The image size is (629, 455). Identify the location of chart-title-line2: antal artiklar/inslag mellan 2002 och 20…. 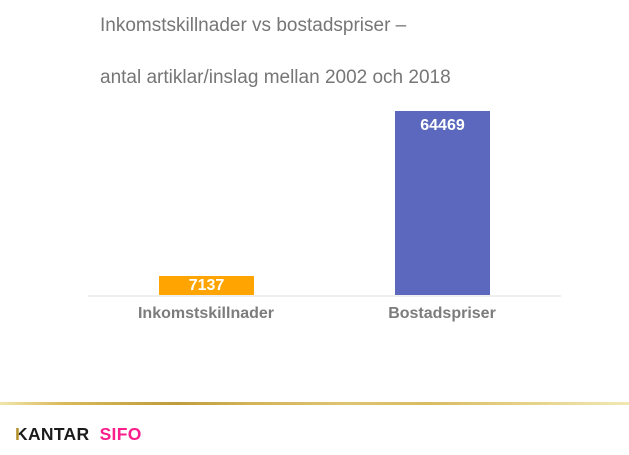
(275, 77).